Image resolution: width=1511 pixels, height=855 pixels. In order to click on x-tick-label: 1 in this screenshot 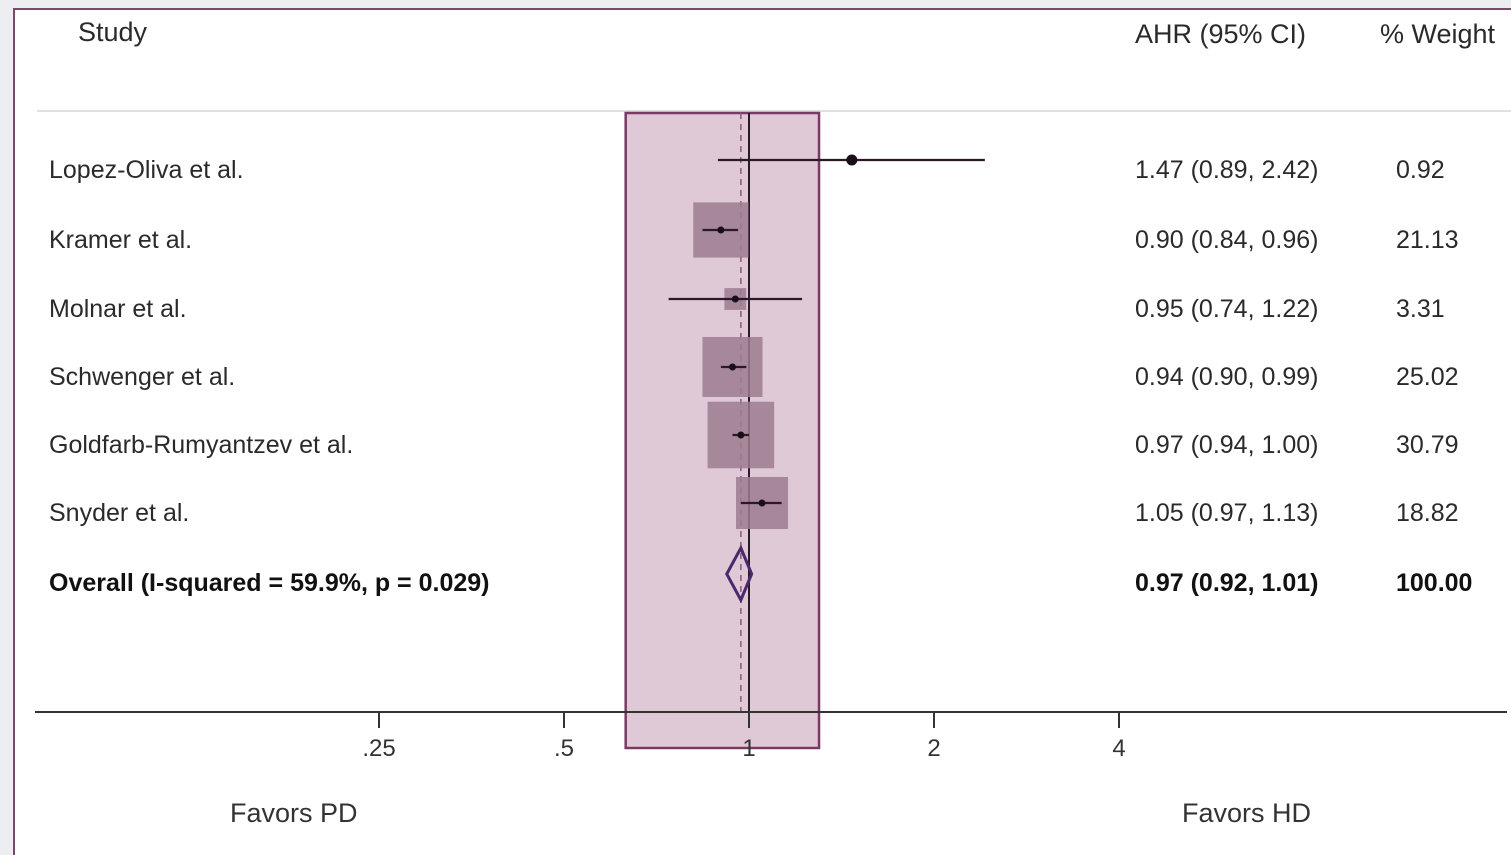, I will do `click(748, 748)`.